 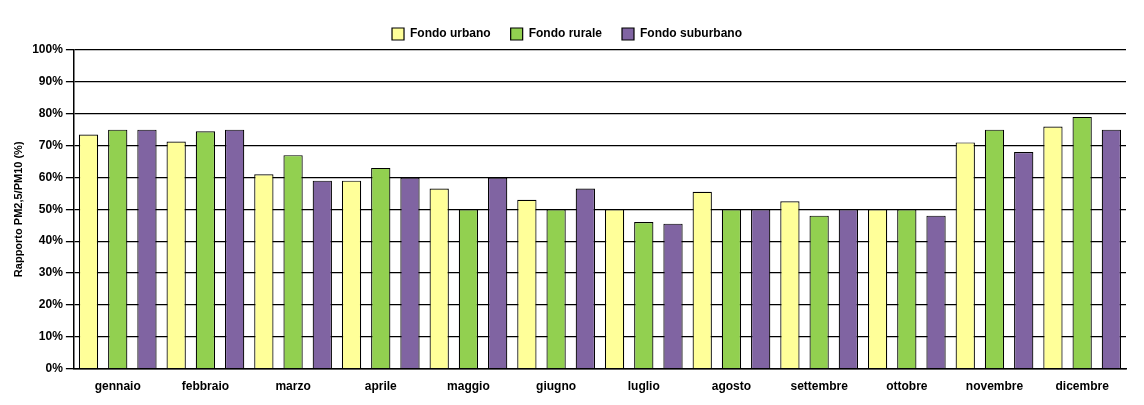 I want to click on y-tick-label: 40%, so click(x=51, y=240).